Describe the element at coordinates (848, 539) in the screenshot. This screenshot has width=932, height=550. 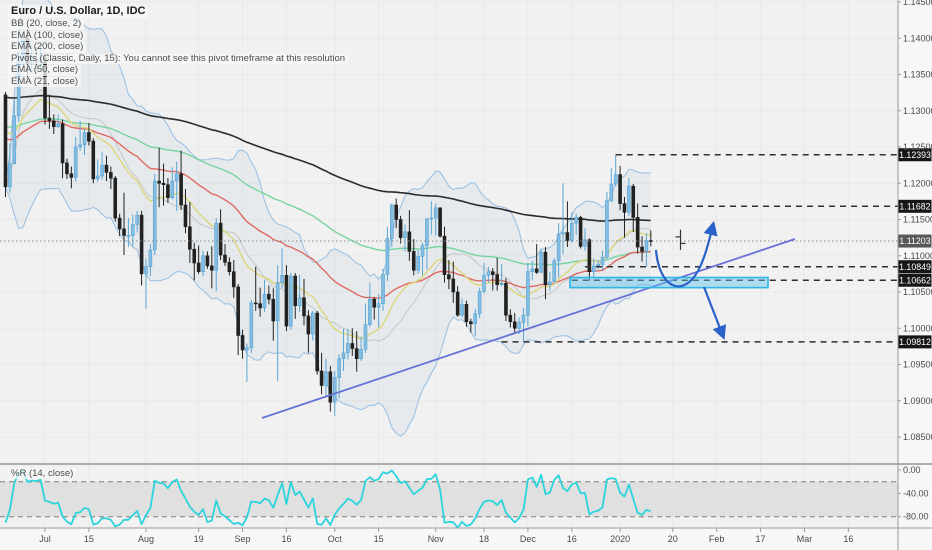
I see `time-tick-label: 16` at that location.